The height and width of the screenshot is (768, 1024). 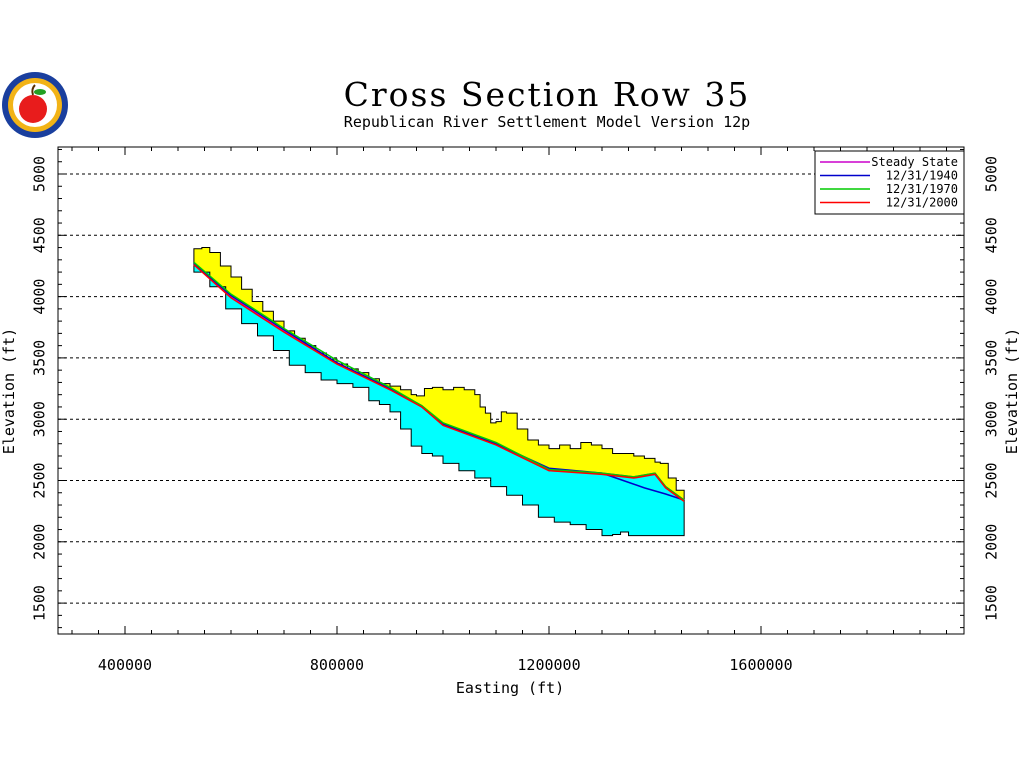 What do you see at coordinates (40, 542) in the screenshot?
I see `y-tick-label-left: 2000` at bounding box center [40, 542].